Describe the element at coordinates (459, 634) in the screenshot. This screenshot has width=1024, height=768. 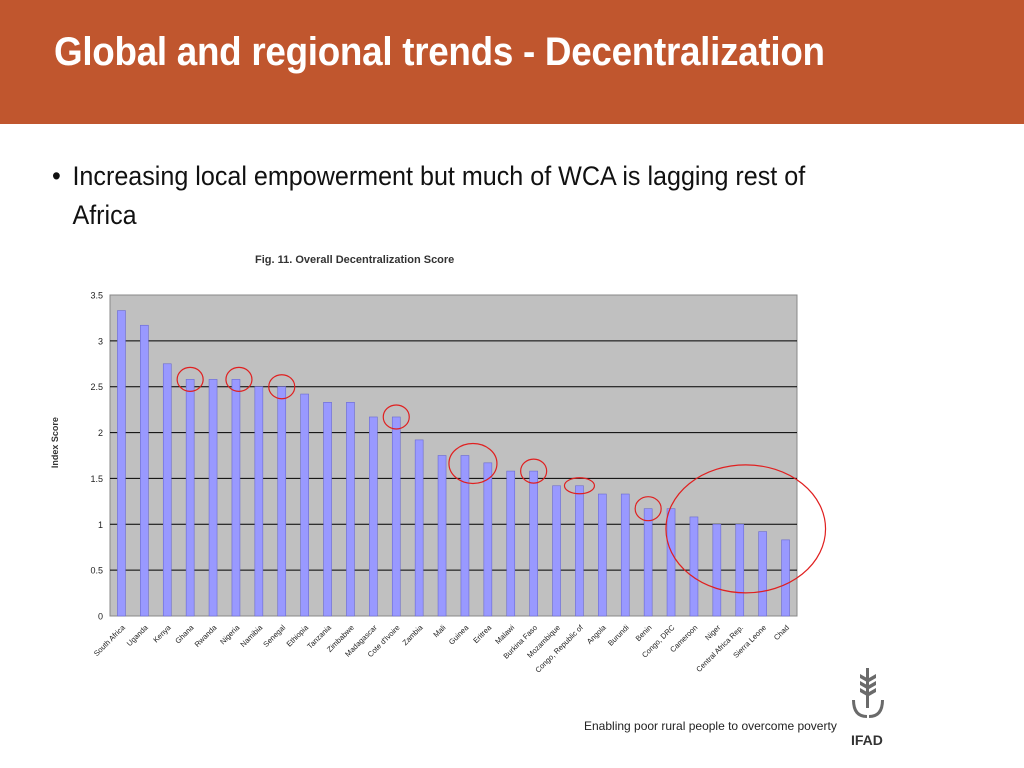
I see `x-tick-label: Guinea` at that location.